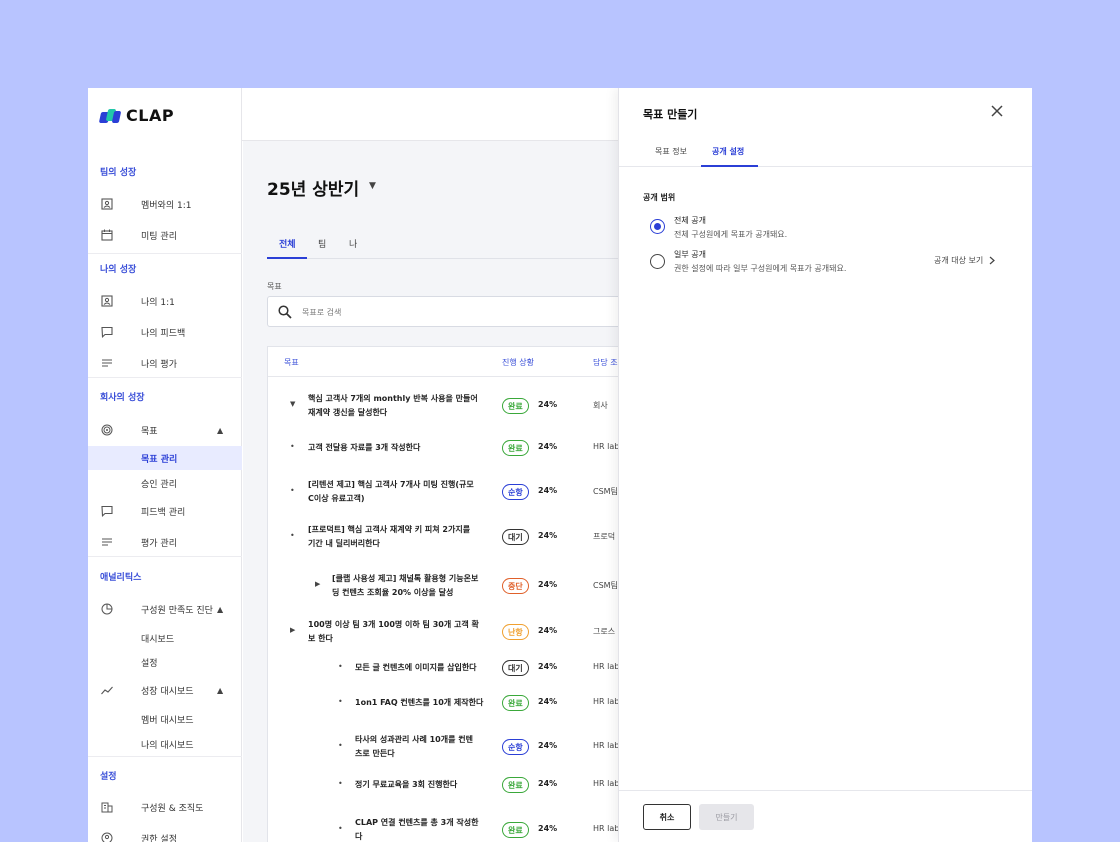 This screenshot has width=1120, height=842. Describe the element at coordinates (997, 111) in the screenshot. I see `close-button` at that location.